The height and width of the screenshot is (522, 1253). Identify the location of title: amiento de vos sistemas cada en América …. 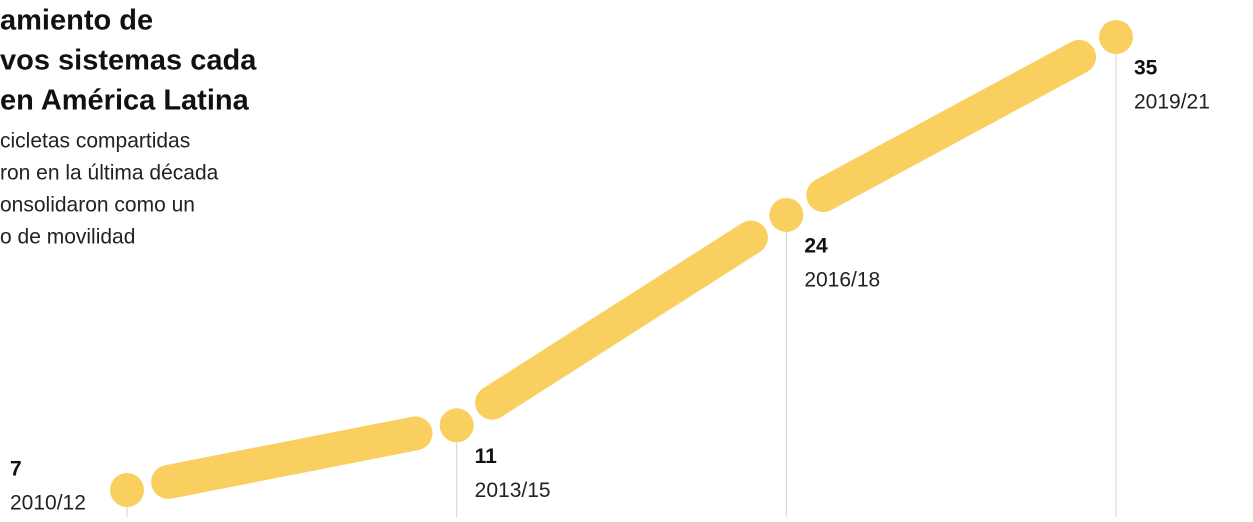
(128, 61).